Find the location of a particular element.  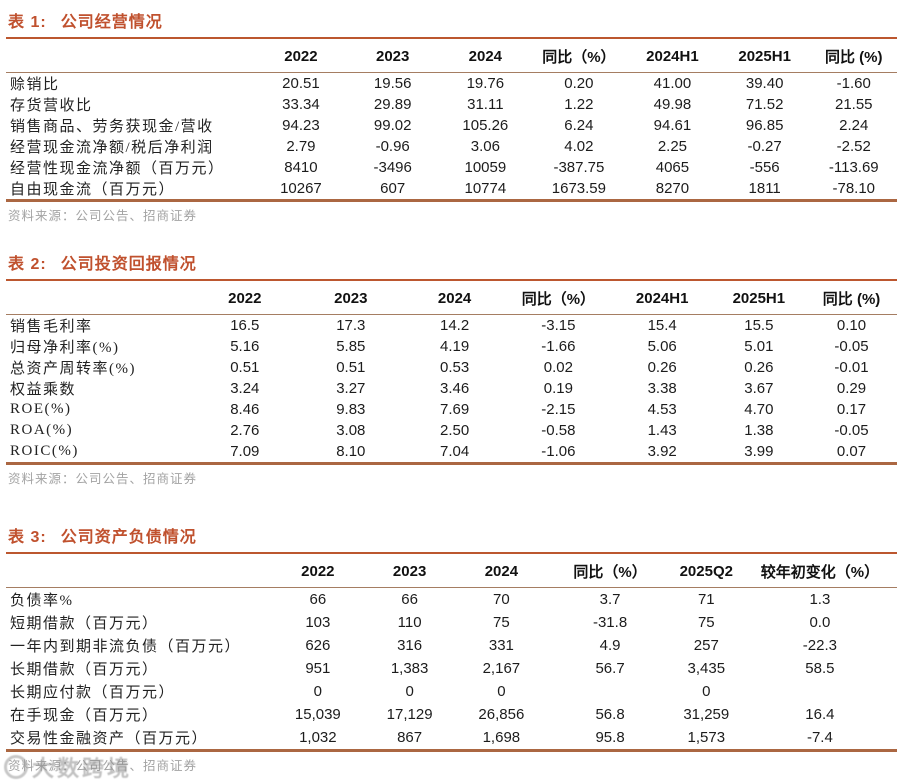

cell-value: 2.50 is located at coordinates (455, 430).